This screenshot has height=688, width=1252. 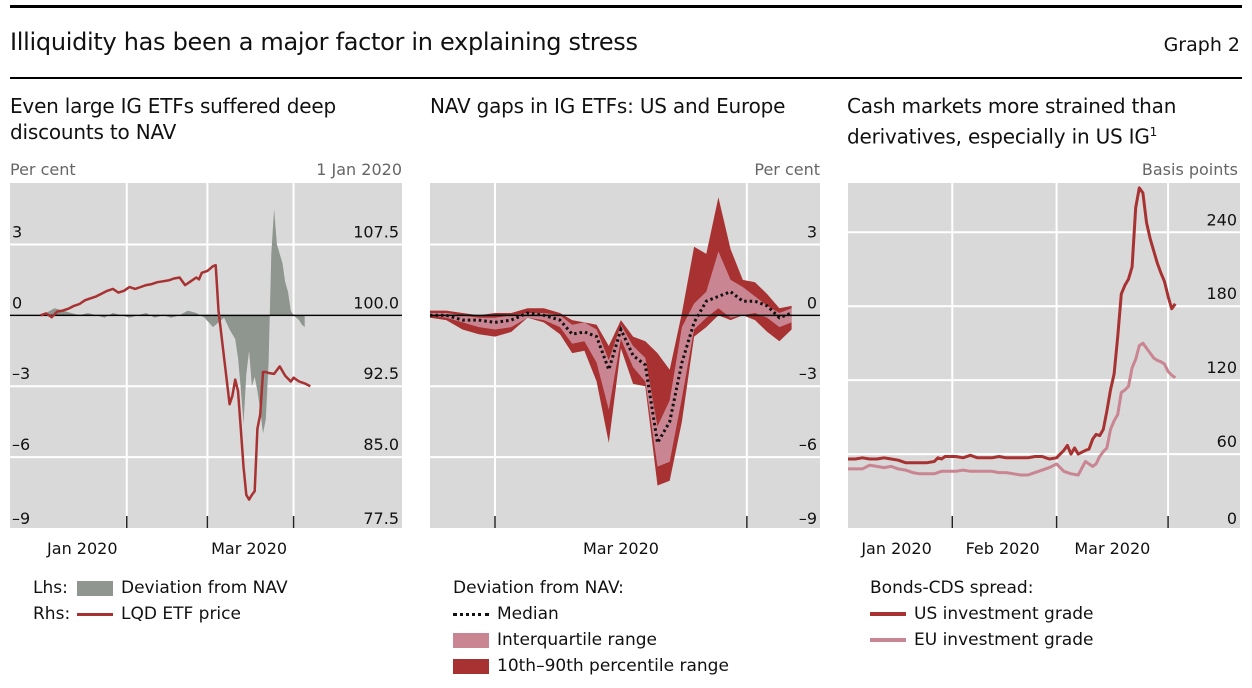 I want to click on legend-line-red, so click(x=95, y=614).